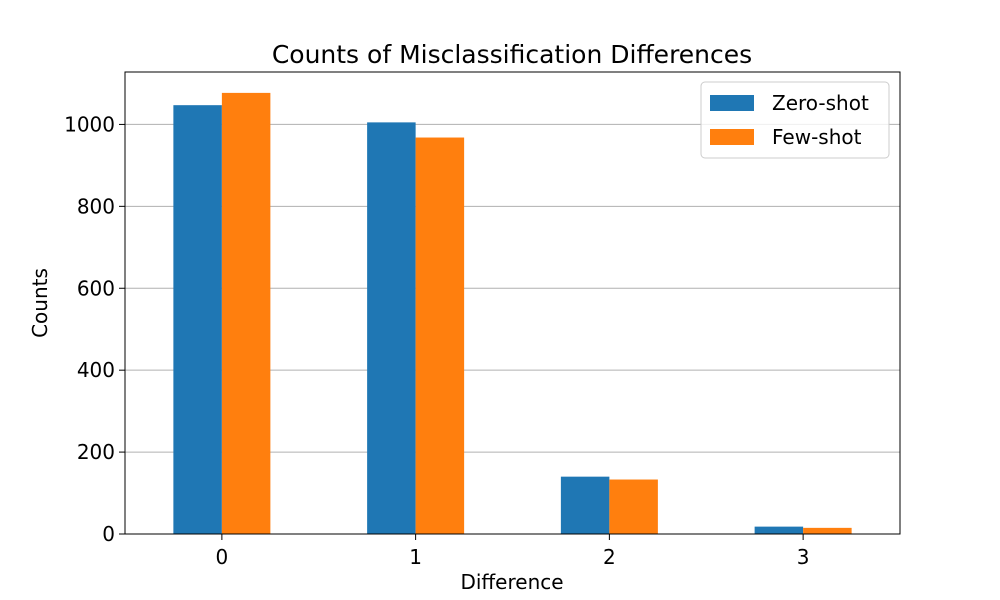  Describe the element at coordinates (795, 120) in the screenshot. I see `legend: Zero-shot Few-shot` at that location.